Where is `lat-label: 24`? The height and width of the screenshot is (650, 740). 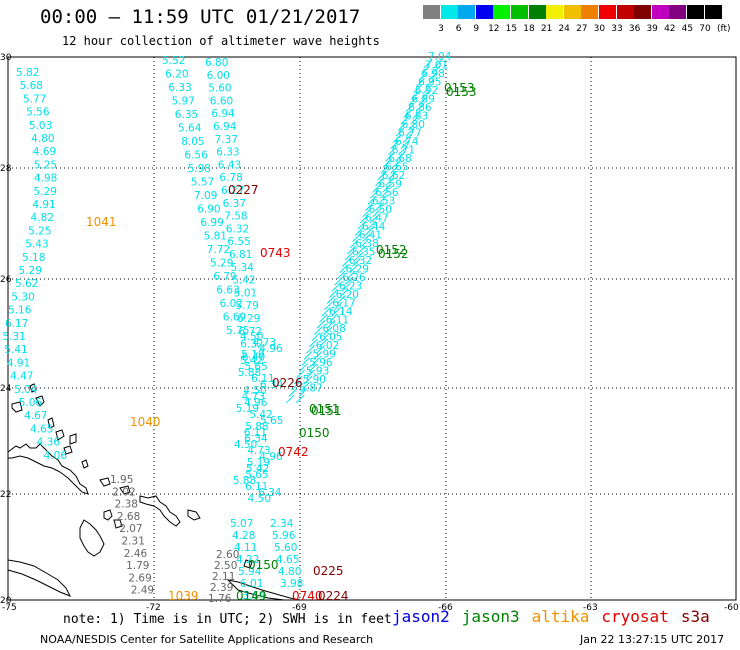 lat-label: 24 is located at coordinates (6, 389).